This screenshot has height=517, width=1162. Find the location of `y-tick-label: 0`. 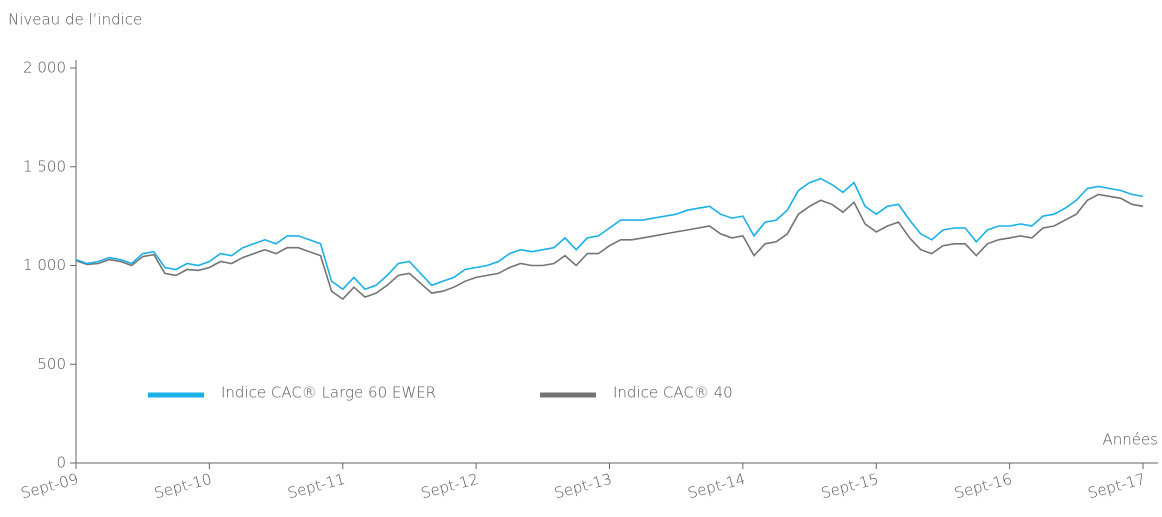

y-tick-label: 0 is located at coordinates (61, 463).